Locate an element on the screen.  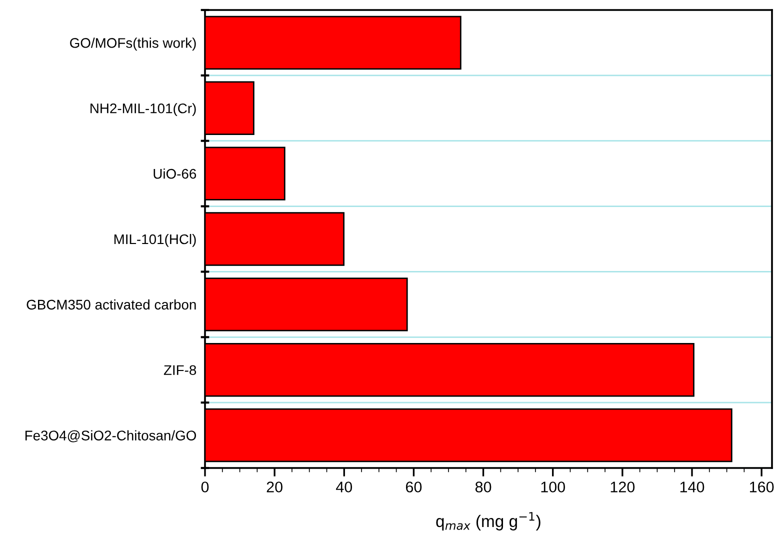
y-tick-label: Fe3O4@SiO2-Chitosan/GO is located at coordinates (110, 436).